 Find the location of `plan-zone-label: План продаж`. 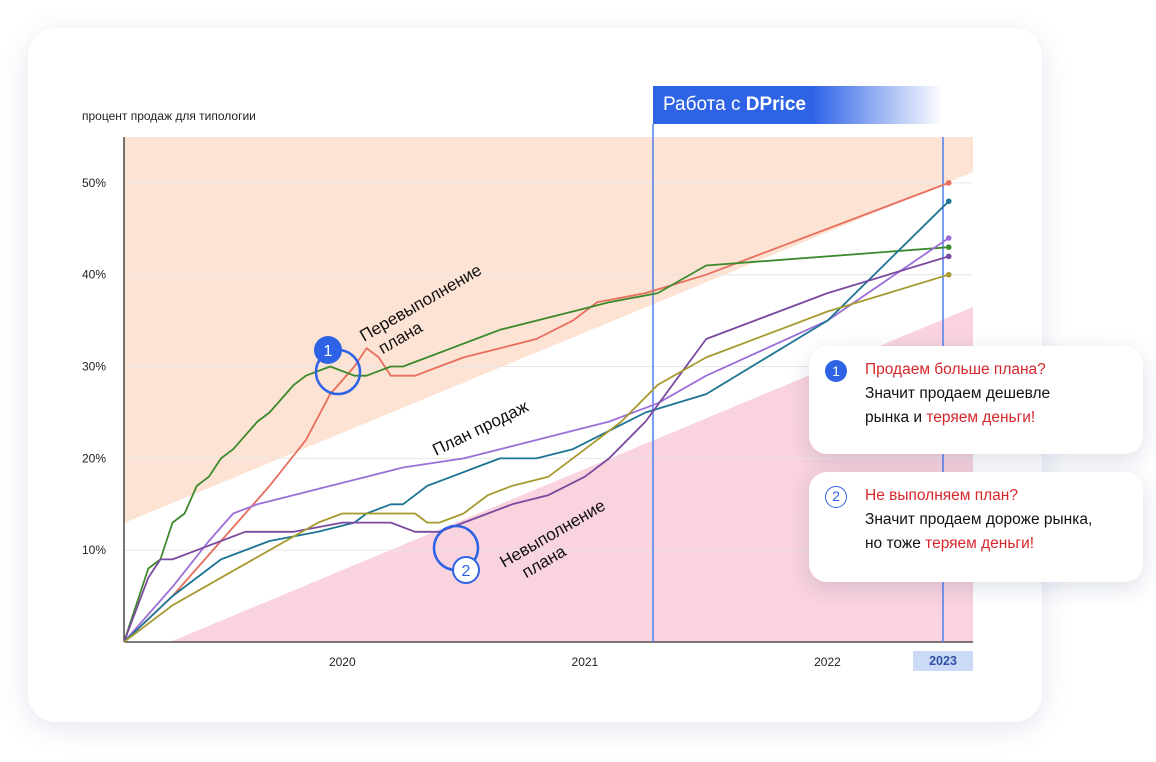

plan-zone-label: План продаж is located at coordinates (480, 428).